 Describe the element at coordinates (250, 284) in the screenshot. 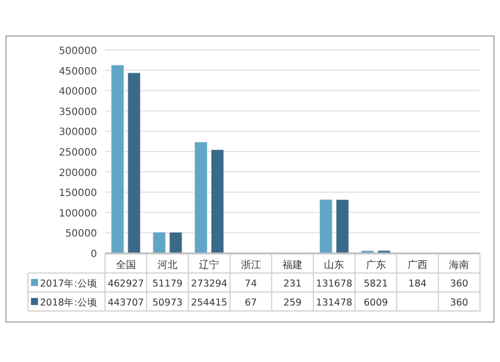

I see `data-label: 74` at that location.